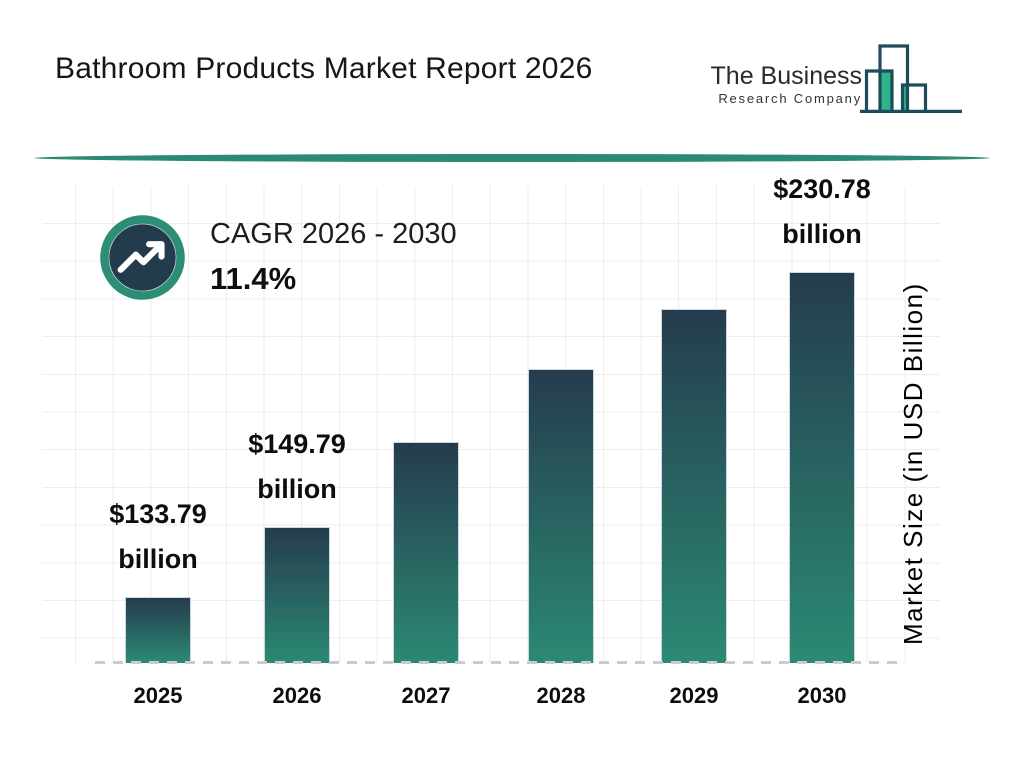 The width and height of the screenshot is (1024, 768). What do you see at coordinates (561, 516) in the screenshot?
I see `bar-2028` at bounding box center [561, 516].